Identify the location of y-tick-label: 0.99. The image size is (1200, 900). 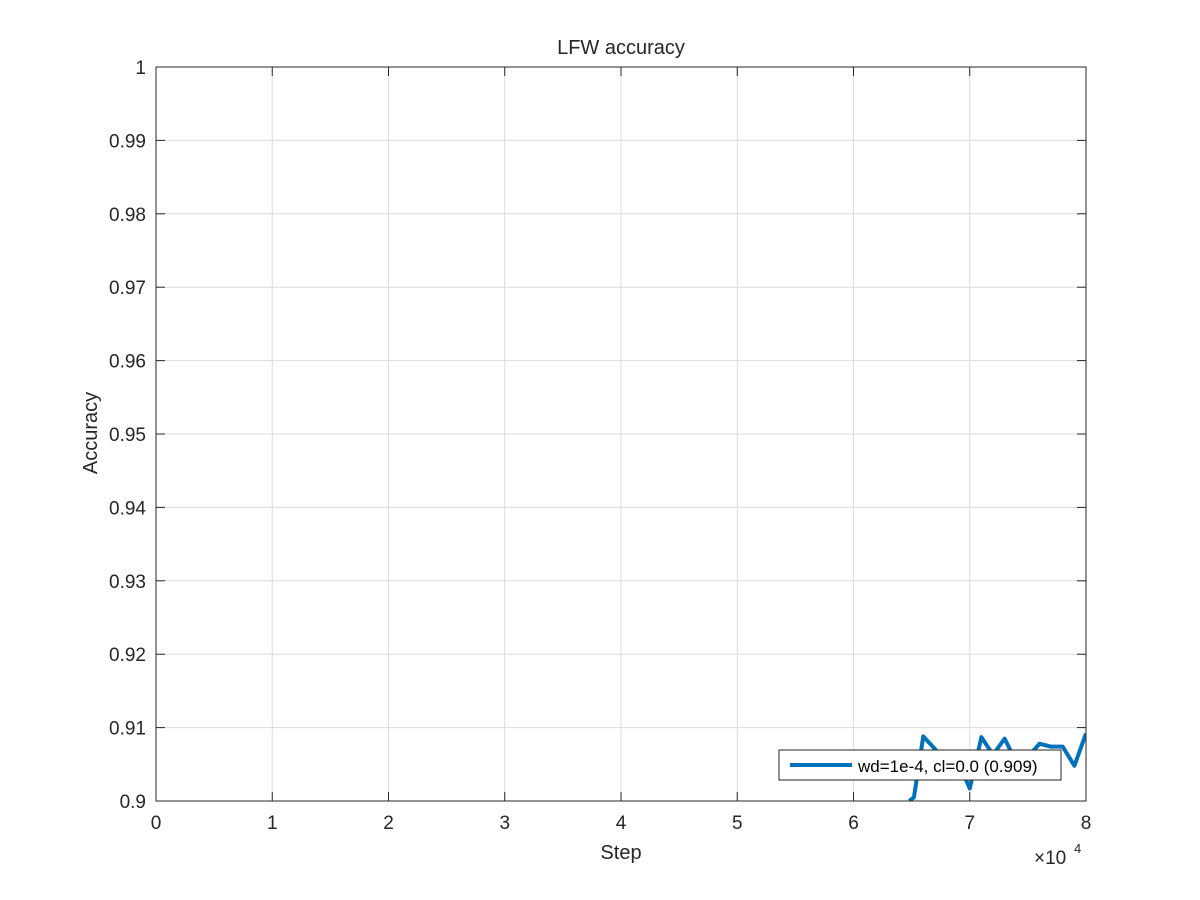
(127, 141).